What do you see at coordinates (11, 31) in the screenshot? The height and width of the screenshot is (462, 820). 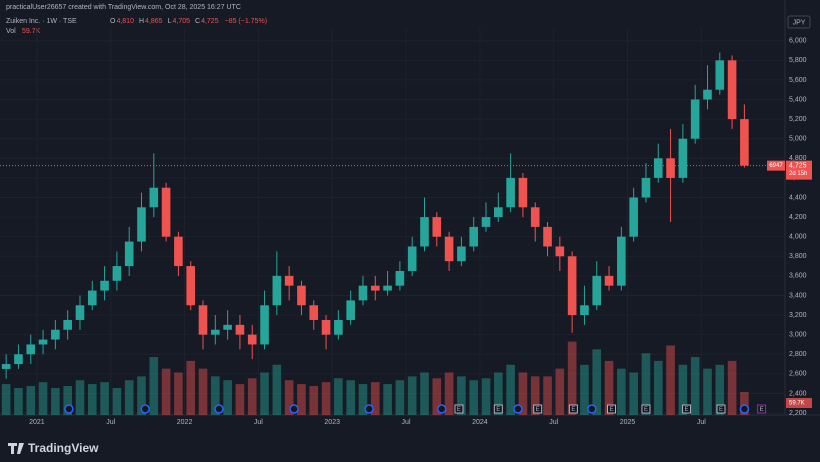 I see `volume-key: Vol` at bounding box center [11, 31].